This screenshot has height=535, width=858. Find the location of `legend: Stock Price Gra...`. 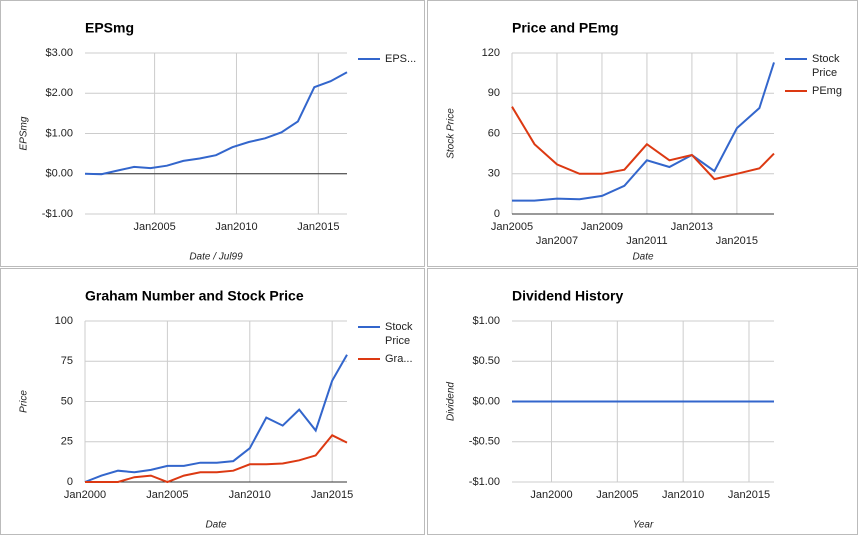

legend: Stock Price Gra... is located at coordinates (393, 345).